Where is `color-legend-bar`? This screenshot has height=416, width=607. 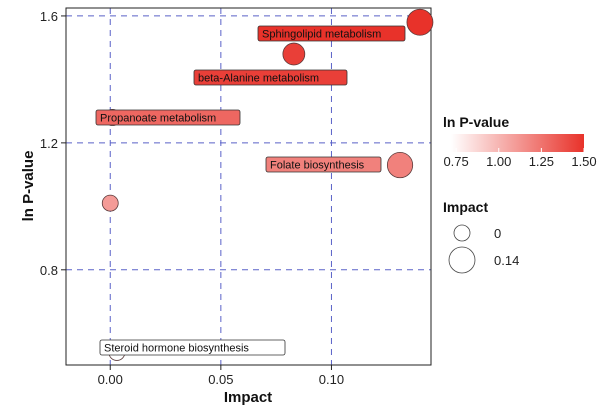
color-legend-bar is located at coordinates (517, 143).